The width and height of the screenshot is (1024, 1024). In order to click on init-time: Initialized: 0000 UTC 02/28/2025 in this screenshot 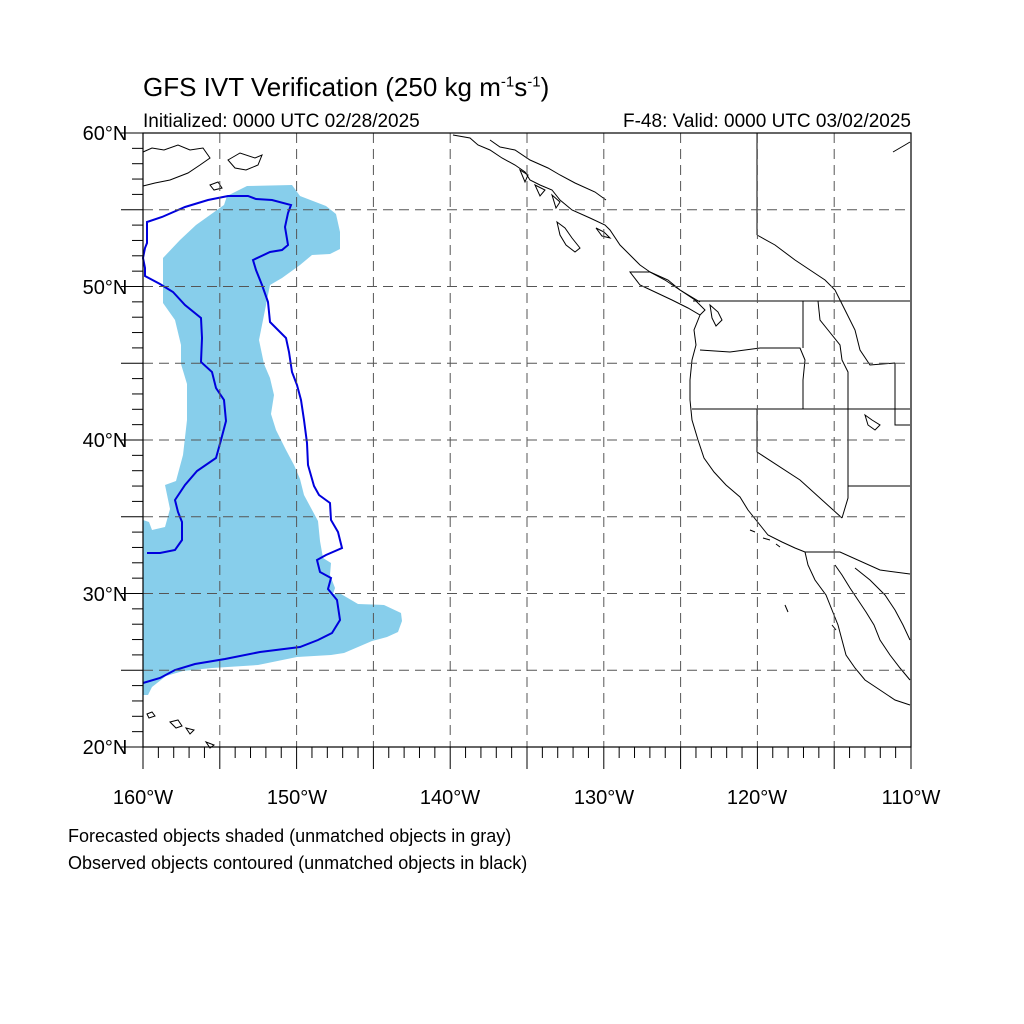, I will do `click(281, 121)`.